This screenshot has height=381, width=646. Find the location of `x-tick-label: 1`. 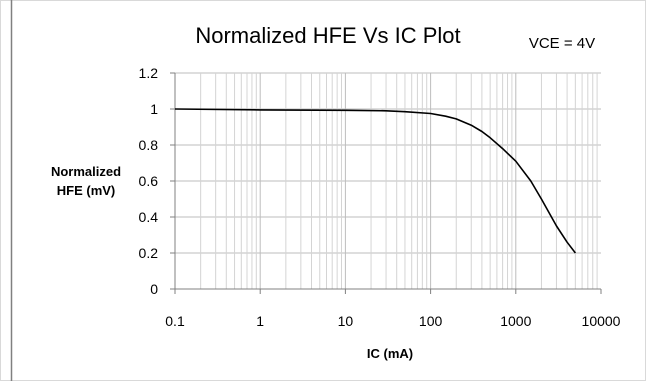

x-tick-label: 1 is located at coordinates (260, 321).